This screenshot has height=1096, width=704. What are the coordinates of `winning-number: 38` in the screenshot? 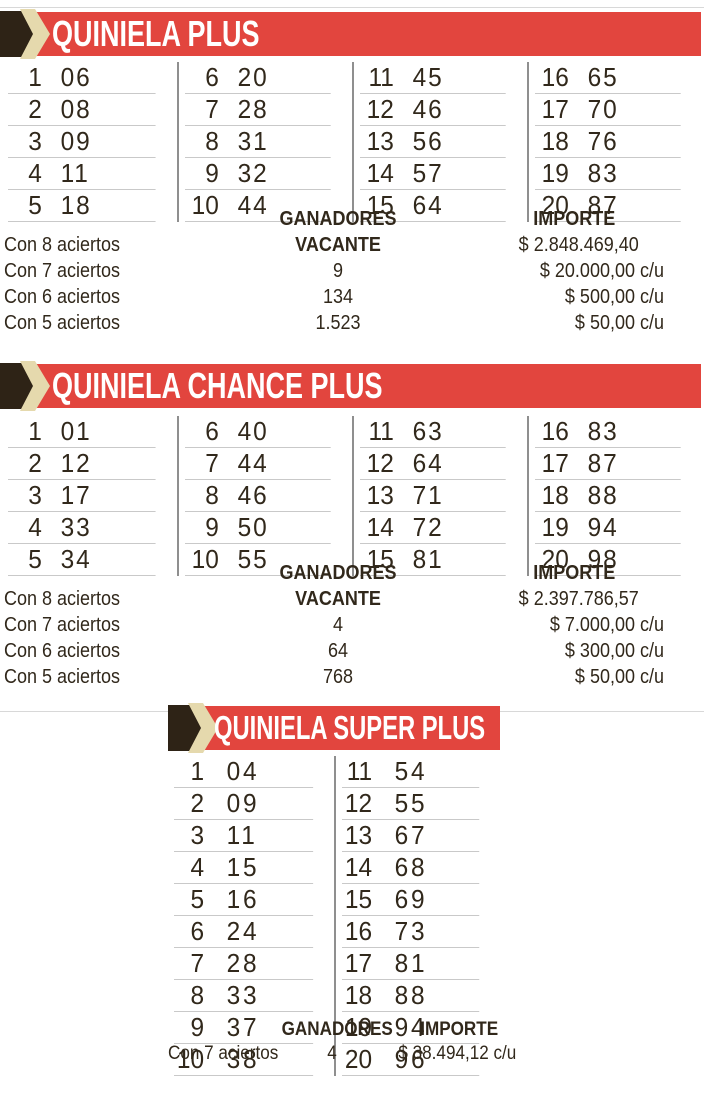 It's located at (243, 1059).